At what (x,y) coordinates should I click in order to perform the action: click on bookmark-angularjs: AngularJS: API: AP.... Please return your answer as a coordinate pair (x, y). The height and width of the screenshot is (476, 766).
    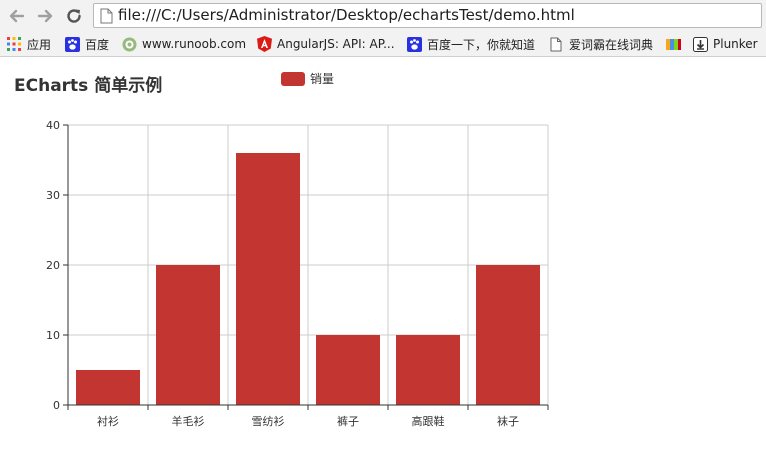
    Looking at the image, I should click on (325, 44).